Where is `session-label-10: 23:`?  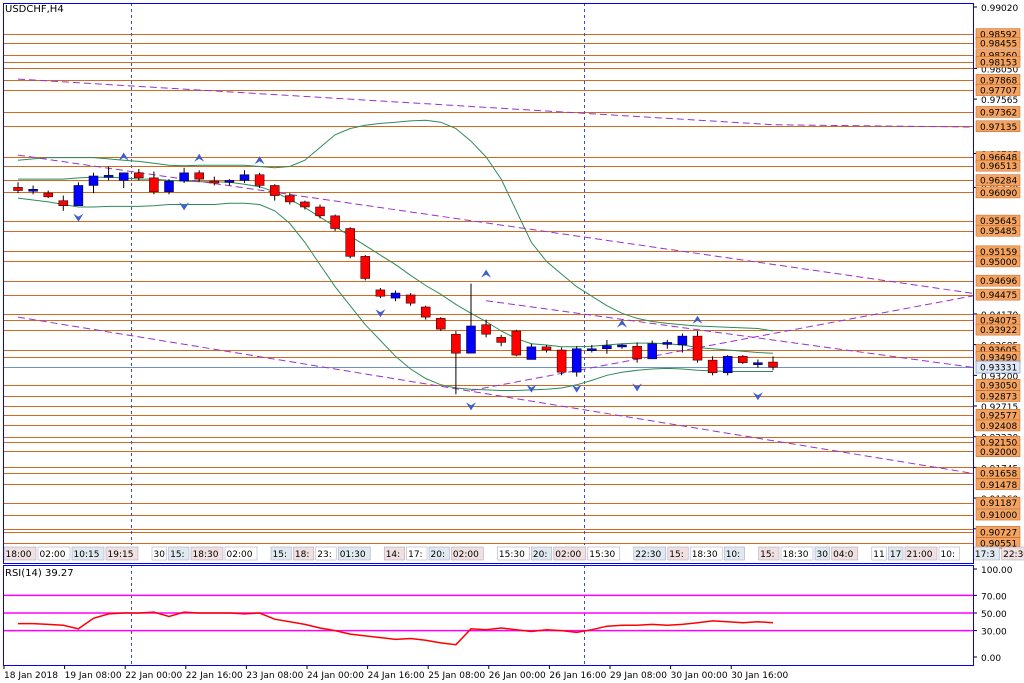
session-label-10: 23: is located at coordinates (324, 555).